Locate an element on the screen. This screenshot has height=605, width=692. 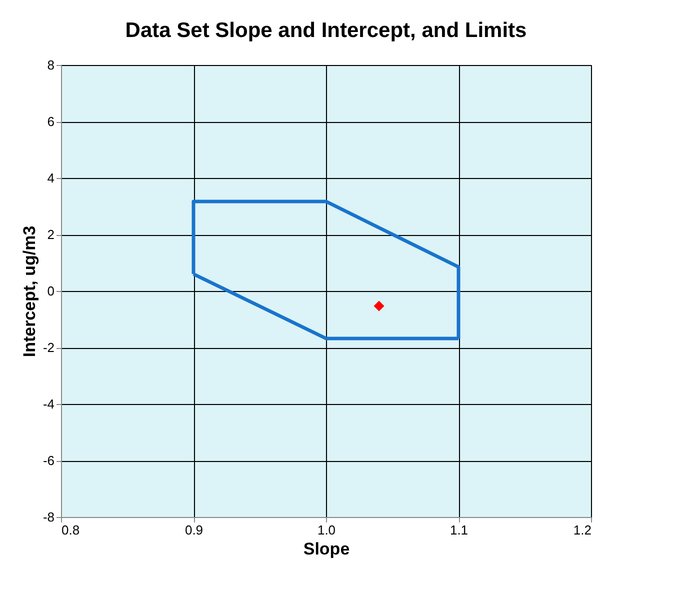
y-tick-label: 6 is located at coordinates (50, 121).